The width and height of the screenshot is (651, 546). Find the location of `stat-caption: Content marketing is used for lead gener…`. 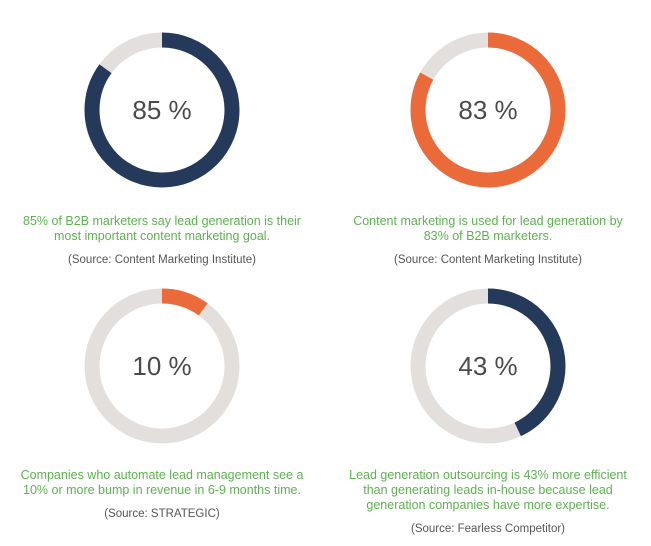

stat-caption: Content marketing is used for lead gener… is located at coordinates (488, 228).